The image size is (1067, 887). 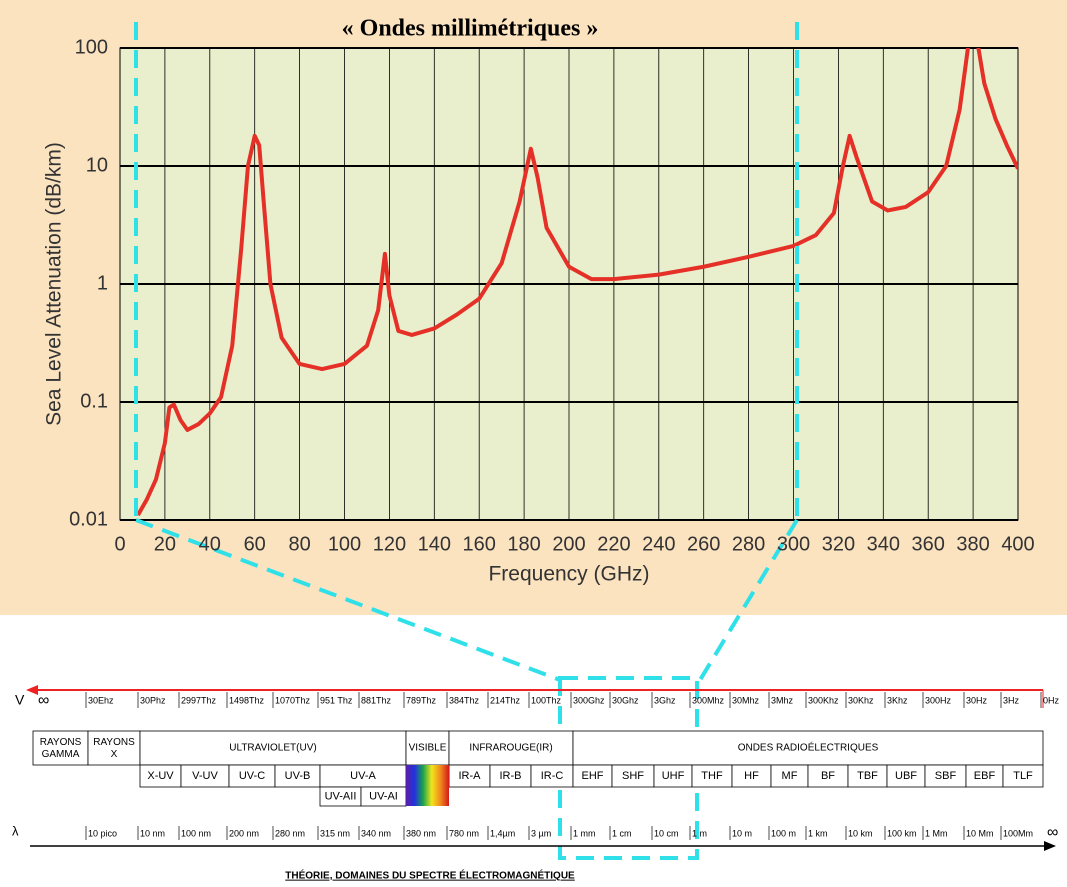 I want to click on frequency-label: 30Mhz, so click(x=746, y=700).